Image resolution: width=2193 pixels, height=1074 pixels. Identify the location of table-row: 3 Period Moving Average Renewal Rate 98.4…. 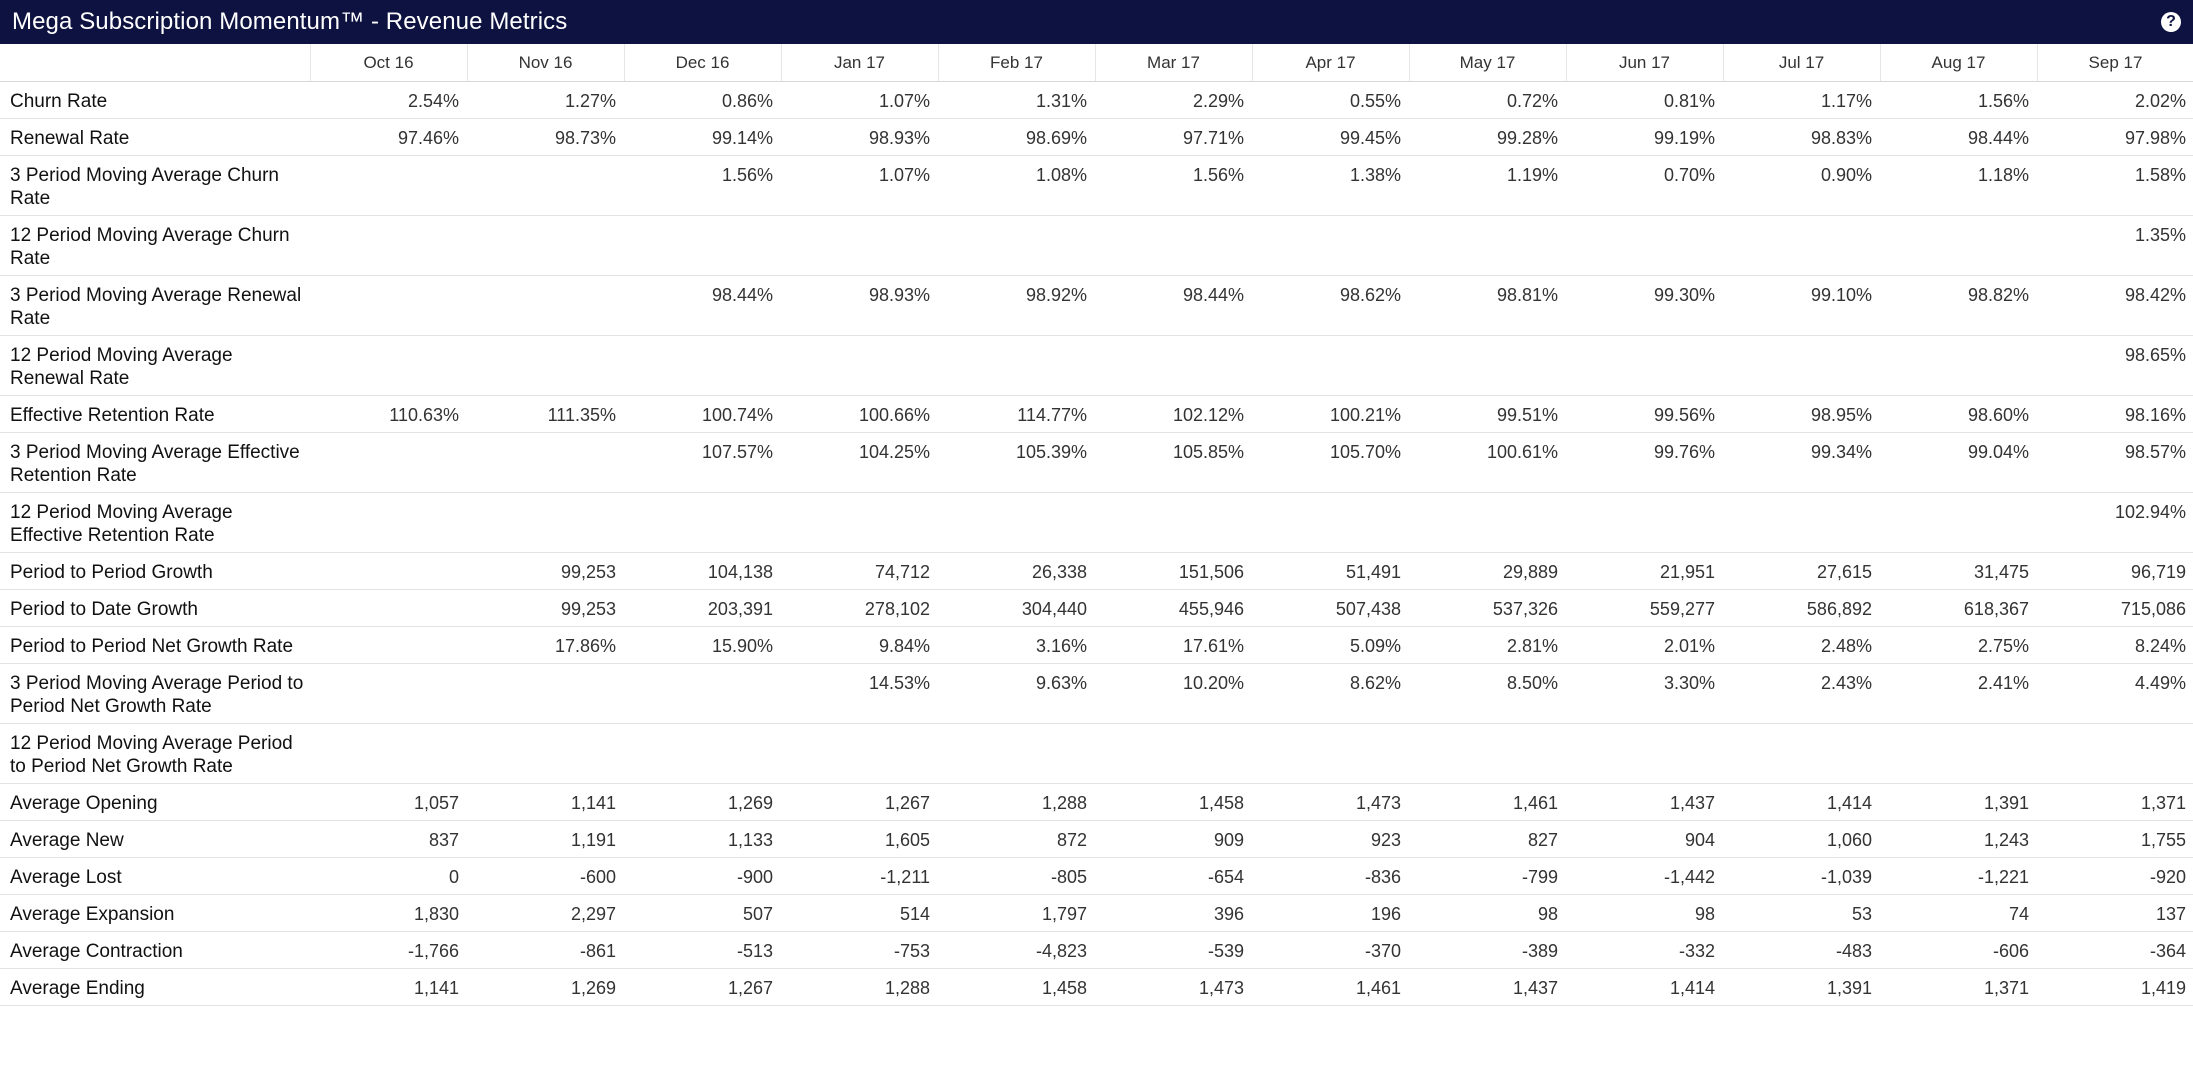
(1096, 305).